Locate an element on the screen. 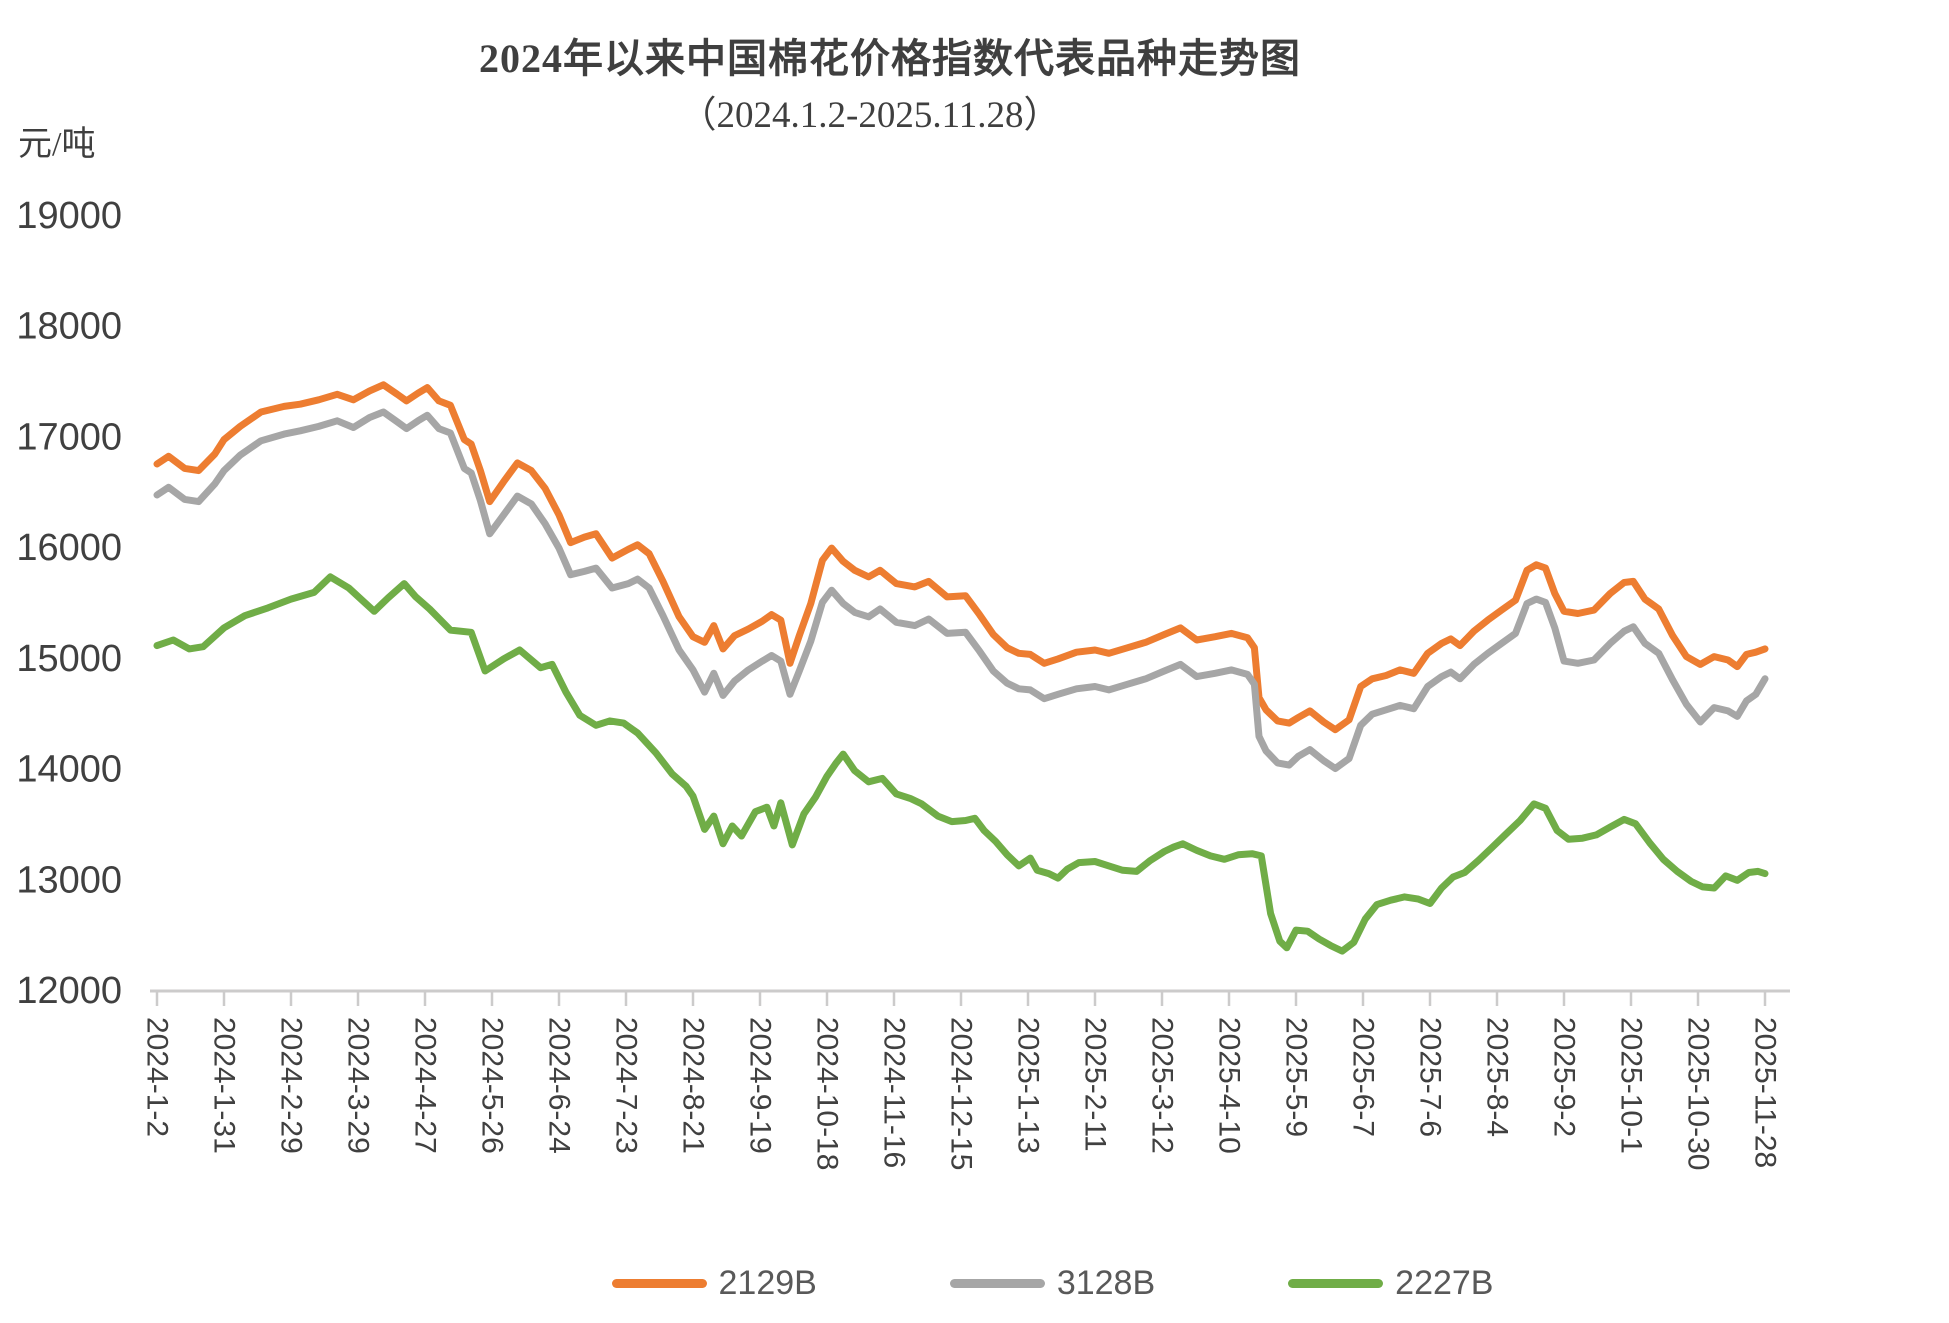 The height and width of the screenshot is (1323, 1949). y-axis-unit-label: 元/吨 is located at coordinates (57, 144).